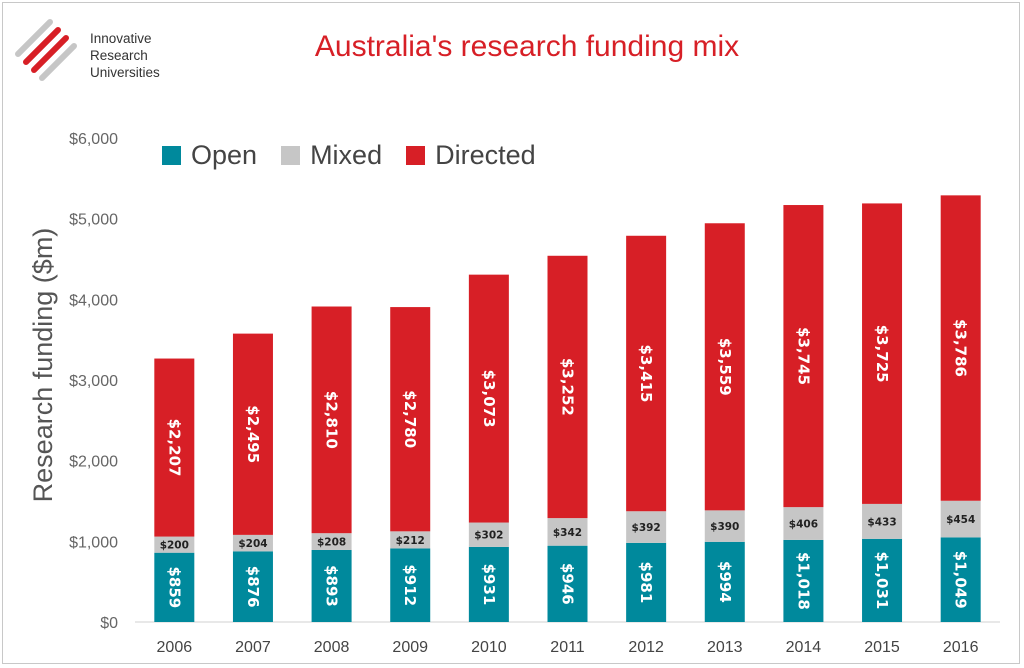  I want to click on data-label-mixed: $392, so click(646, 528).